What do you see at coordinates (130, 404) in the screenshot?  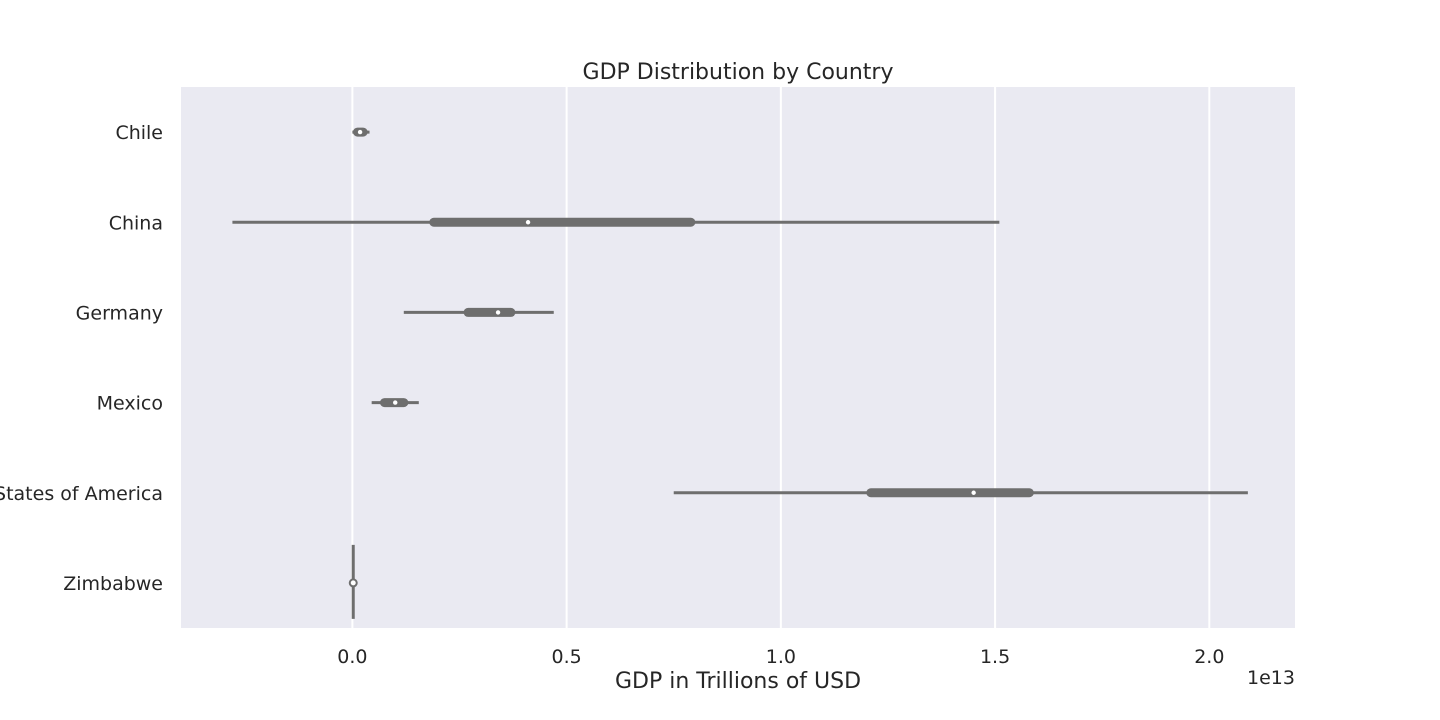 I see `y-tick-label: Mexico` at bounding box center [130, 404].